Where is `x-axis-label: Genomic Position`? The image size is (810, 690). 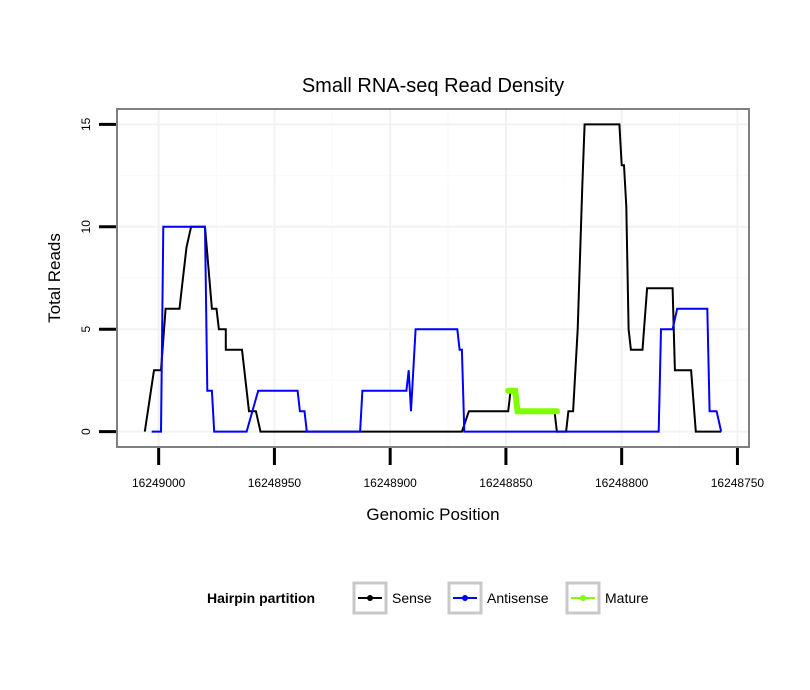
x-axis-label: Genomic Position is located at coordinates (432, 514).